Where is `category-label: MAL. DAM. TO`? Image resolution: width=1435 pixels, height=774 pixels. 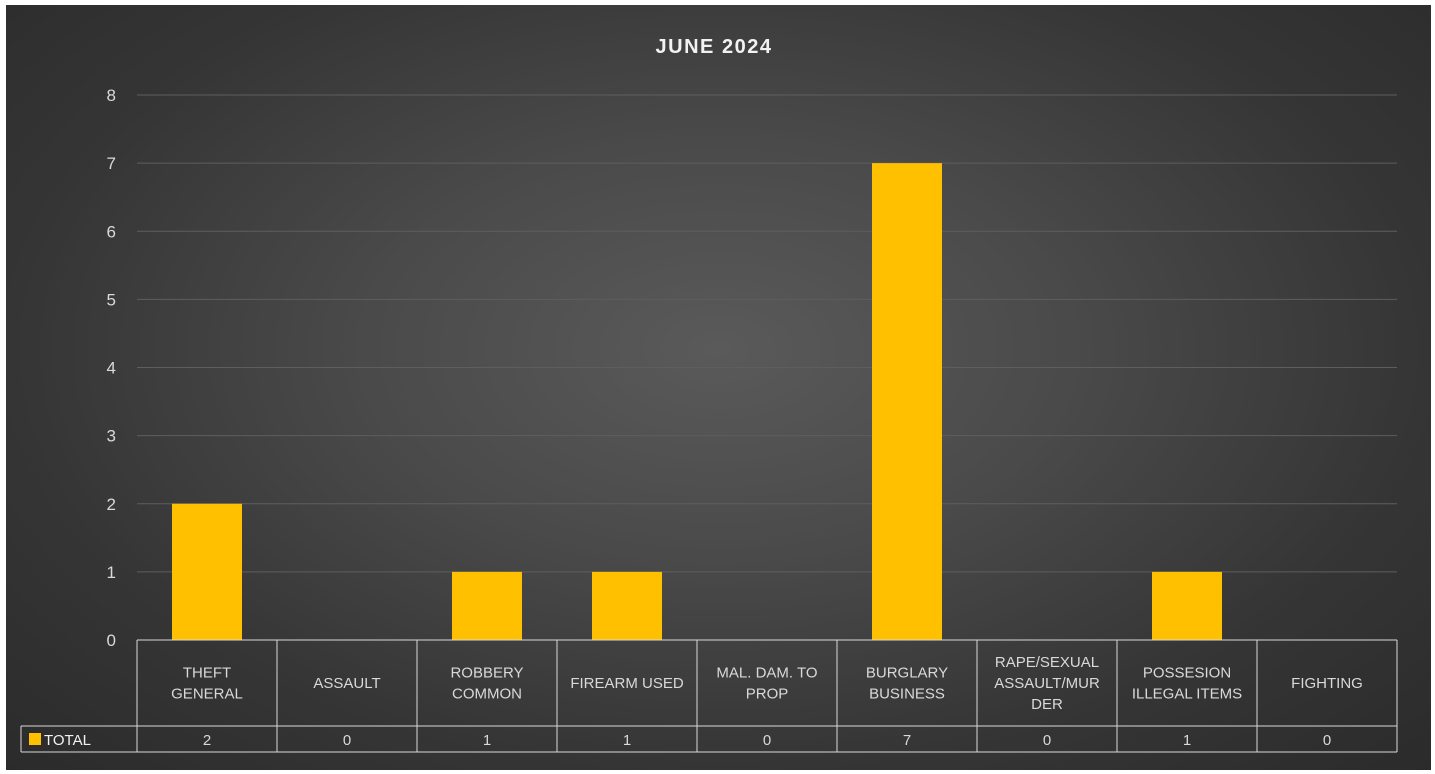 category-label: MAL. DAM. TO is located at coordinates (766, 673).